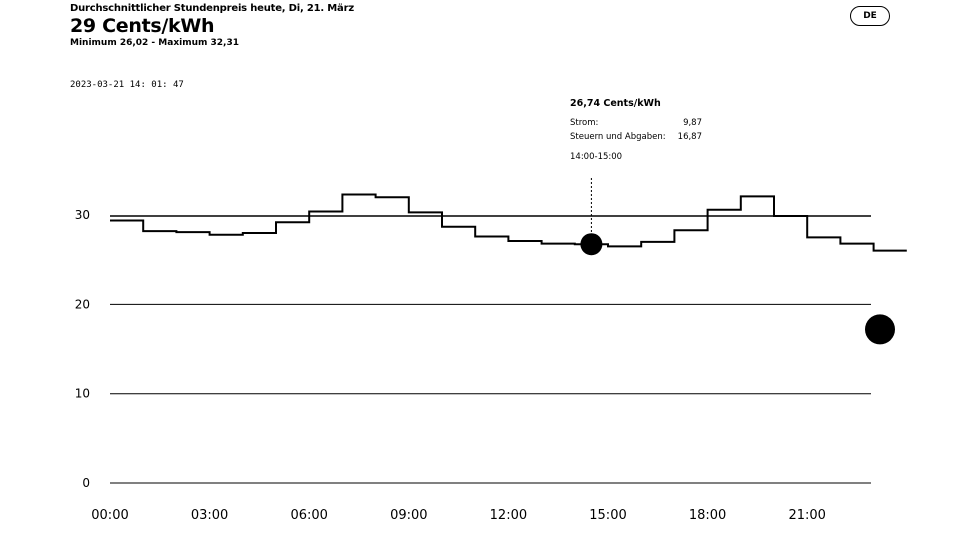 This screenshot has width=960, height=540. I want to click on x-tick-label: 00:00, so click(109, 515).